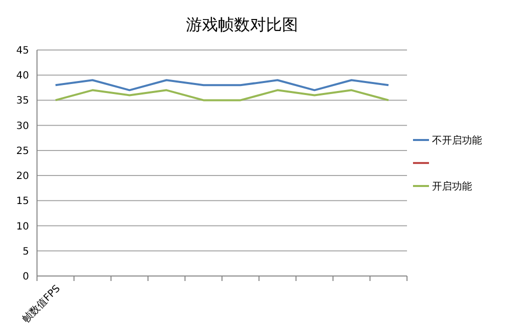 Image resolution: width=515 pixels, height=326 pixels. What do you see at coordinates (22, 51) in the screenshot?
I see `y-tick-label: 45` at bounding box center [22, 51].